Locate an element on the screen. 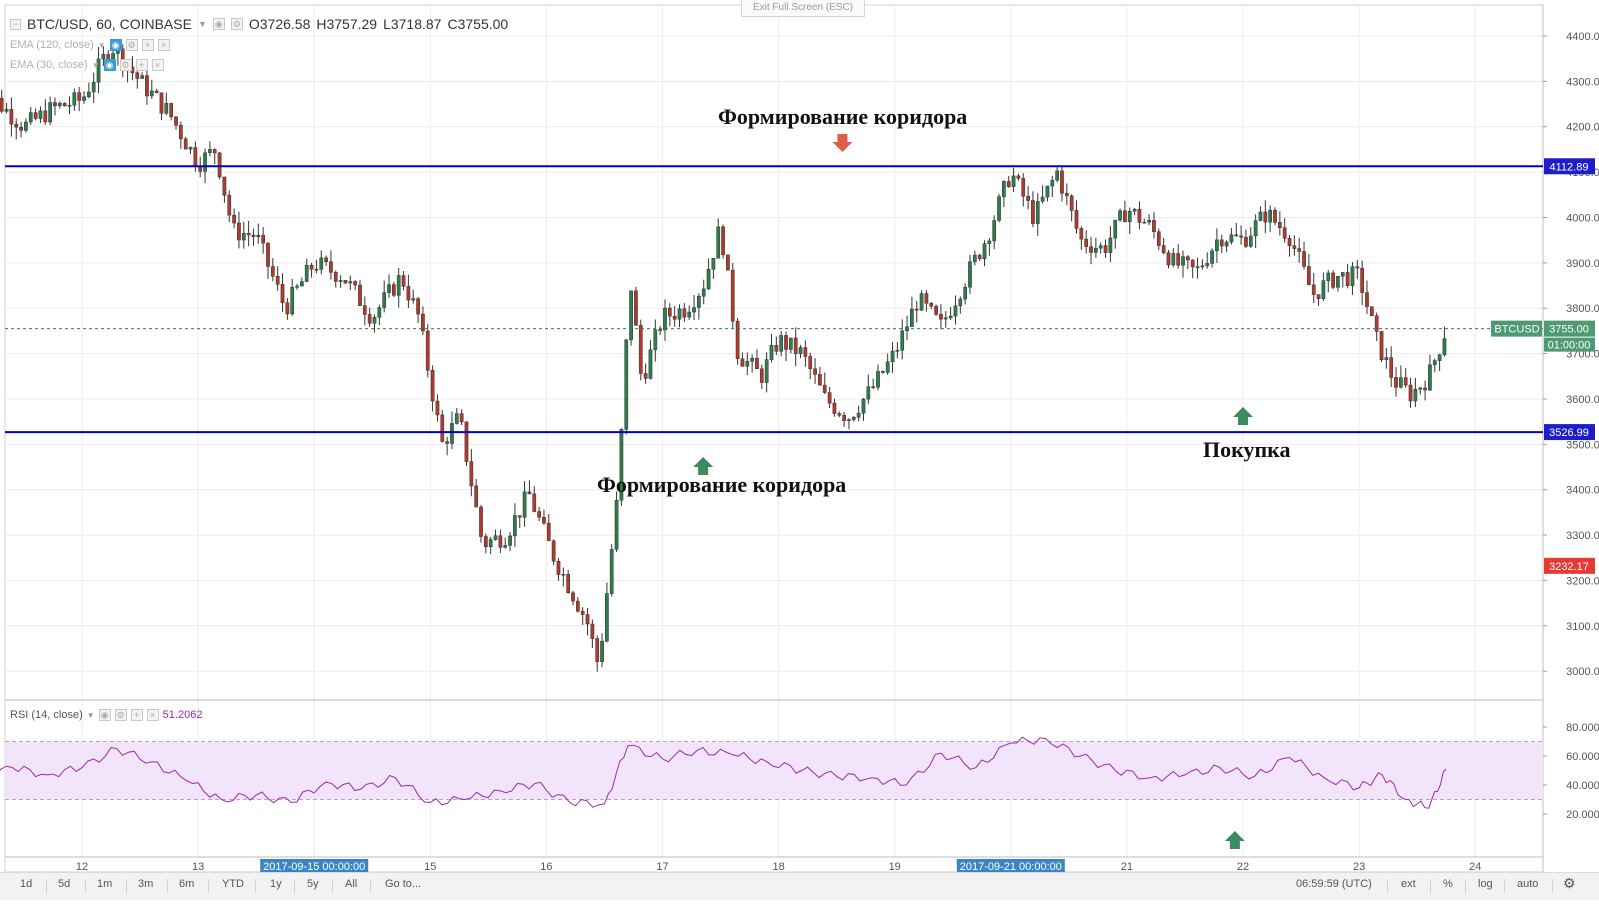 The width and height of the screenshot is (1599, 904). period-1d: 1d is located at coordinates (26, 884).